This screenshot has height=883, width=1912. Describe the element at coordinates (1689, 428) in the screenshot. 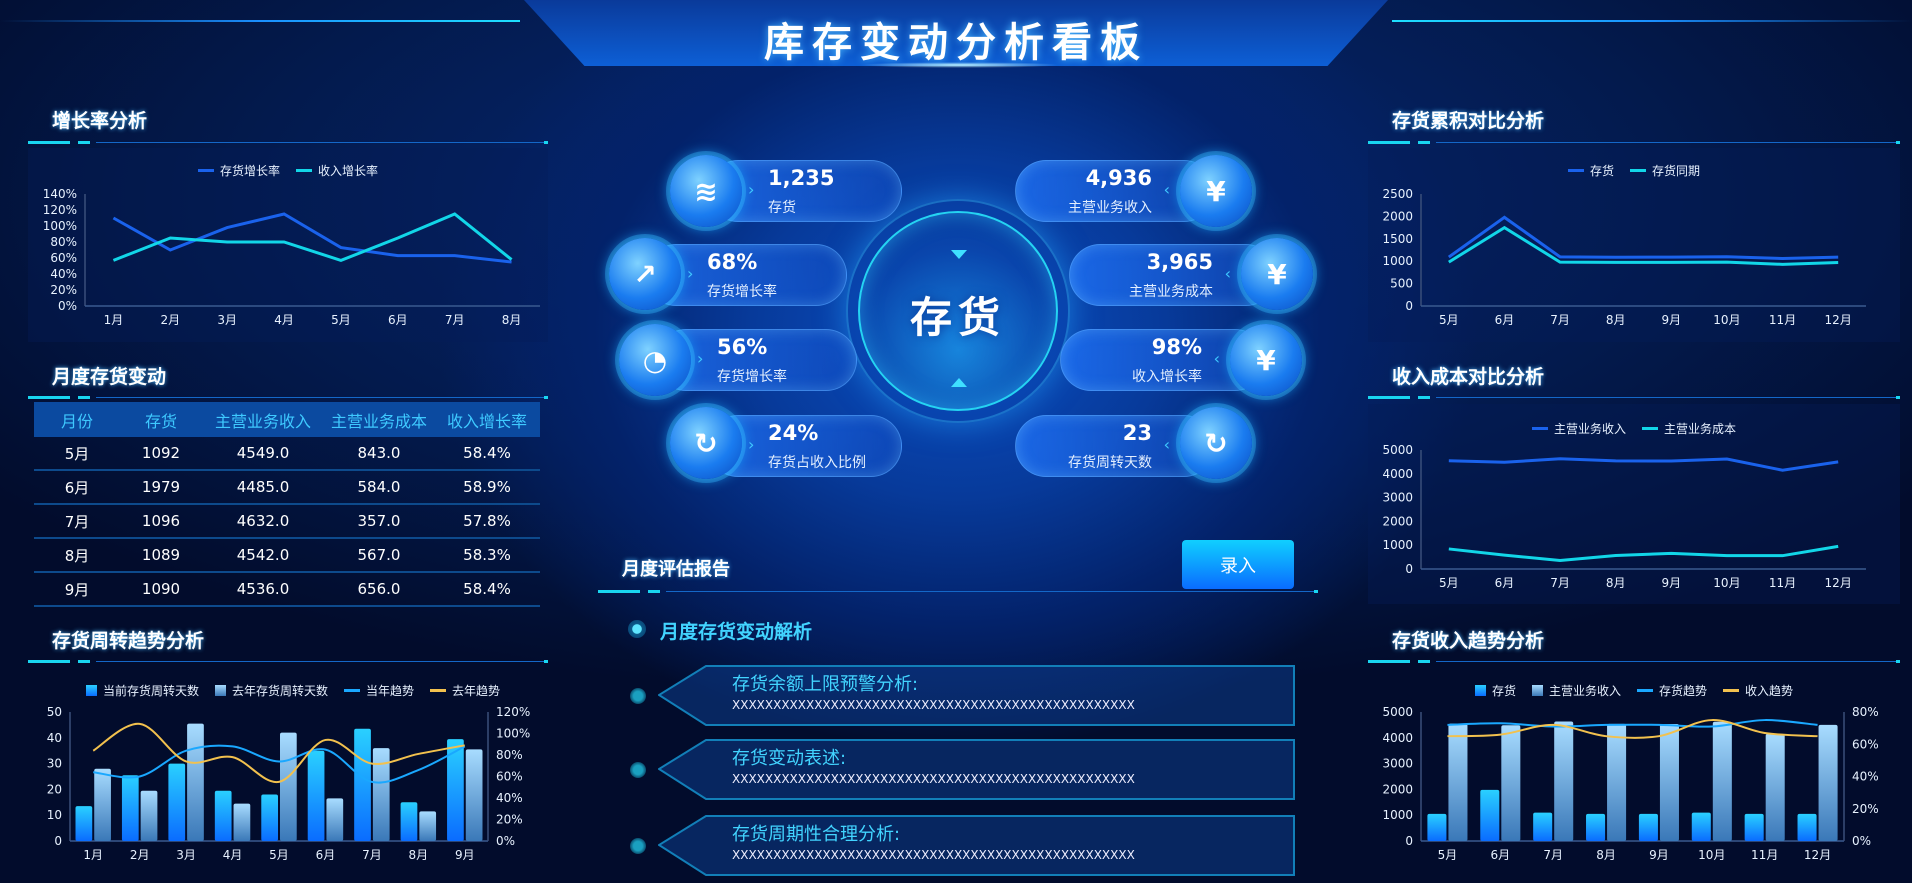

I see `legend-item: 主营业务成本` at that location.